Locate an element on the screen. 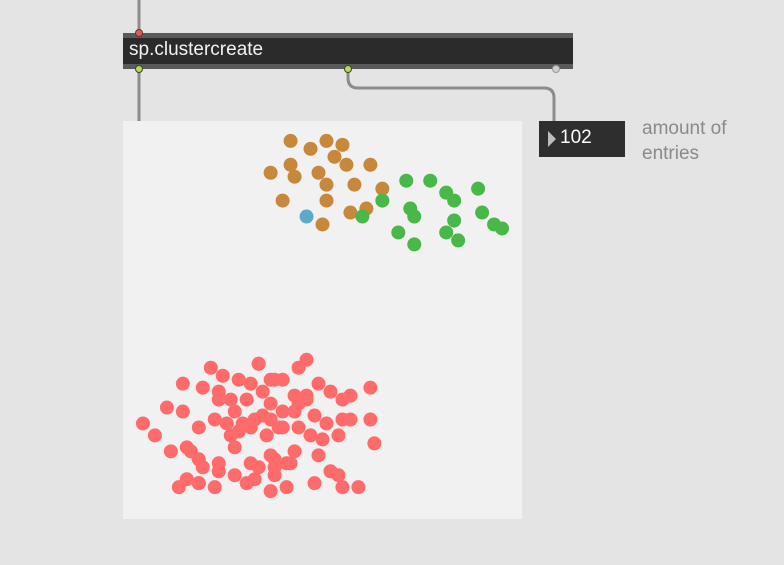 The width and height of the screenshot is (784, 565). object-inlet is located at coordinates (139, 33).